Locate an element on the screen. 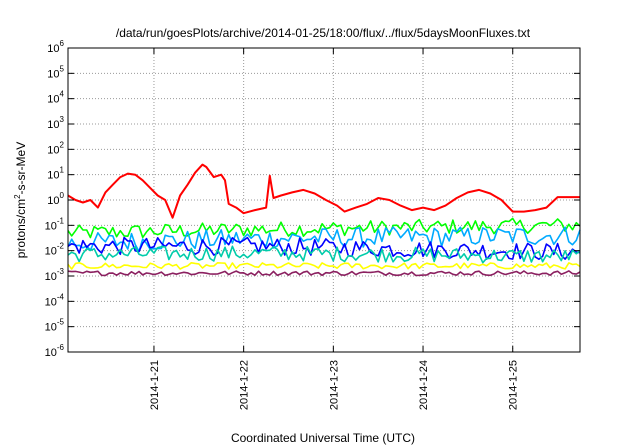 This screenshot has height=448, width=640. y-tick-label: 10⁰ is located at coordinates (55, 199).